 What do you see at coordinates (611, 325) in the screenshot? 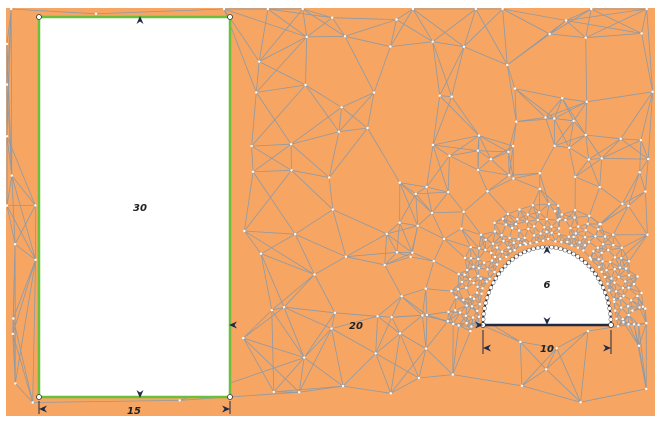
I see `corner-node` at bounding box center [611, 325].